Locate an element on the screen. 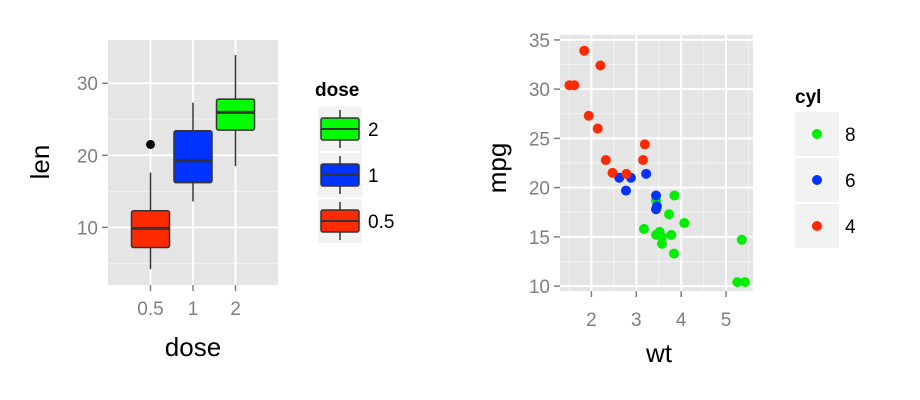  scatter-x-ticks: 2 3 4 5 is located at coordinates (658, 311).